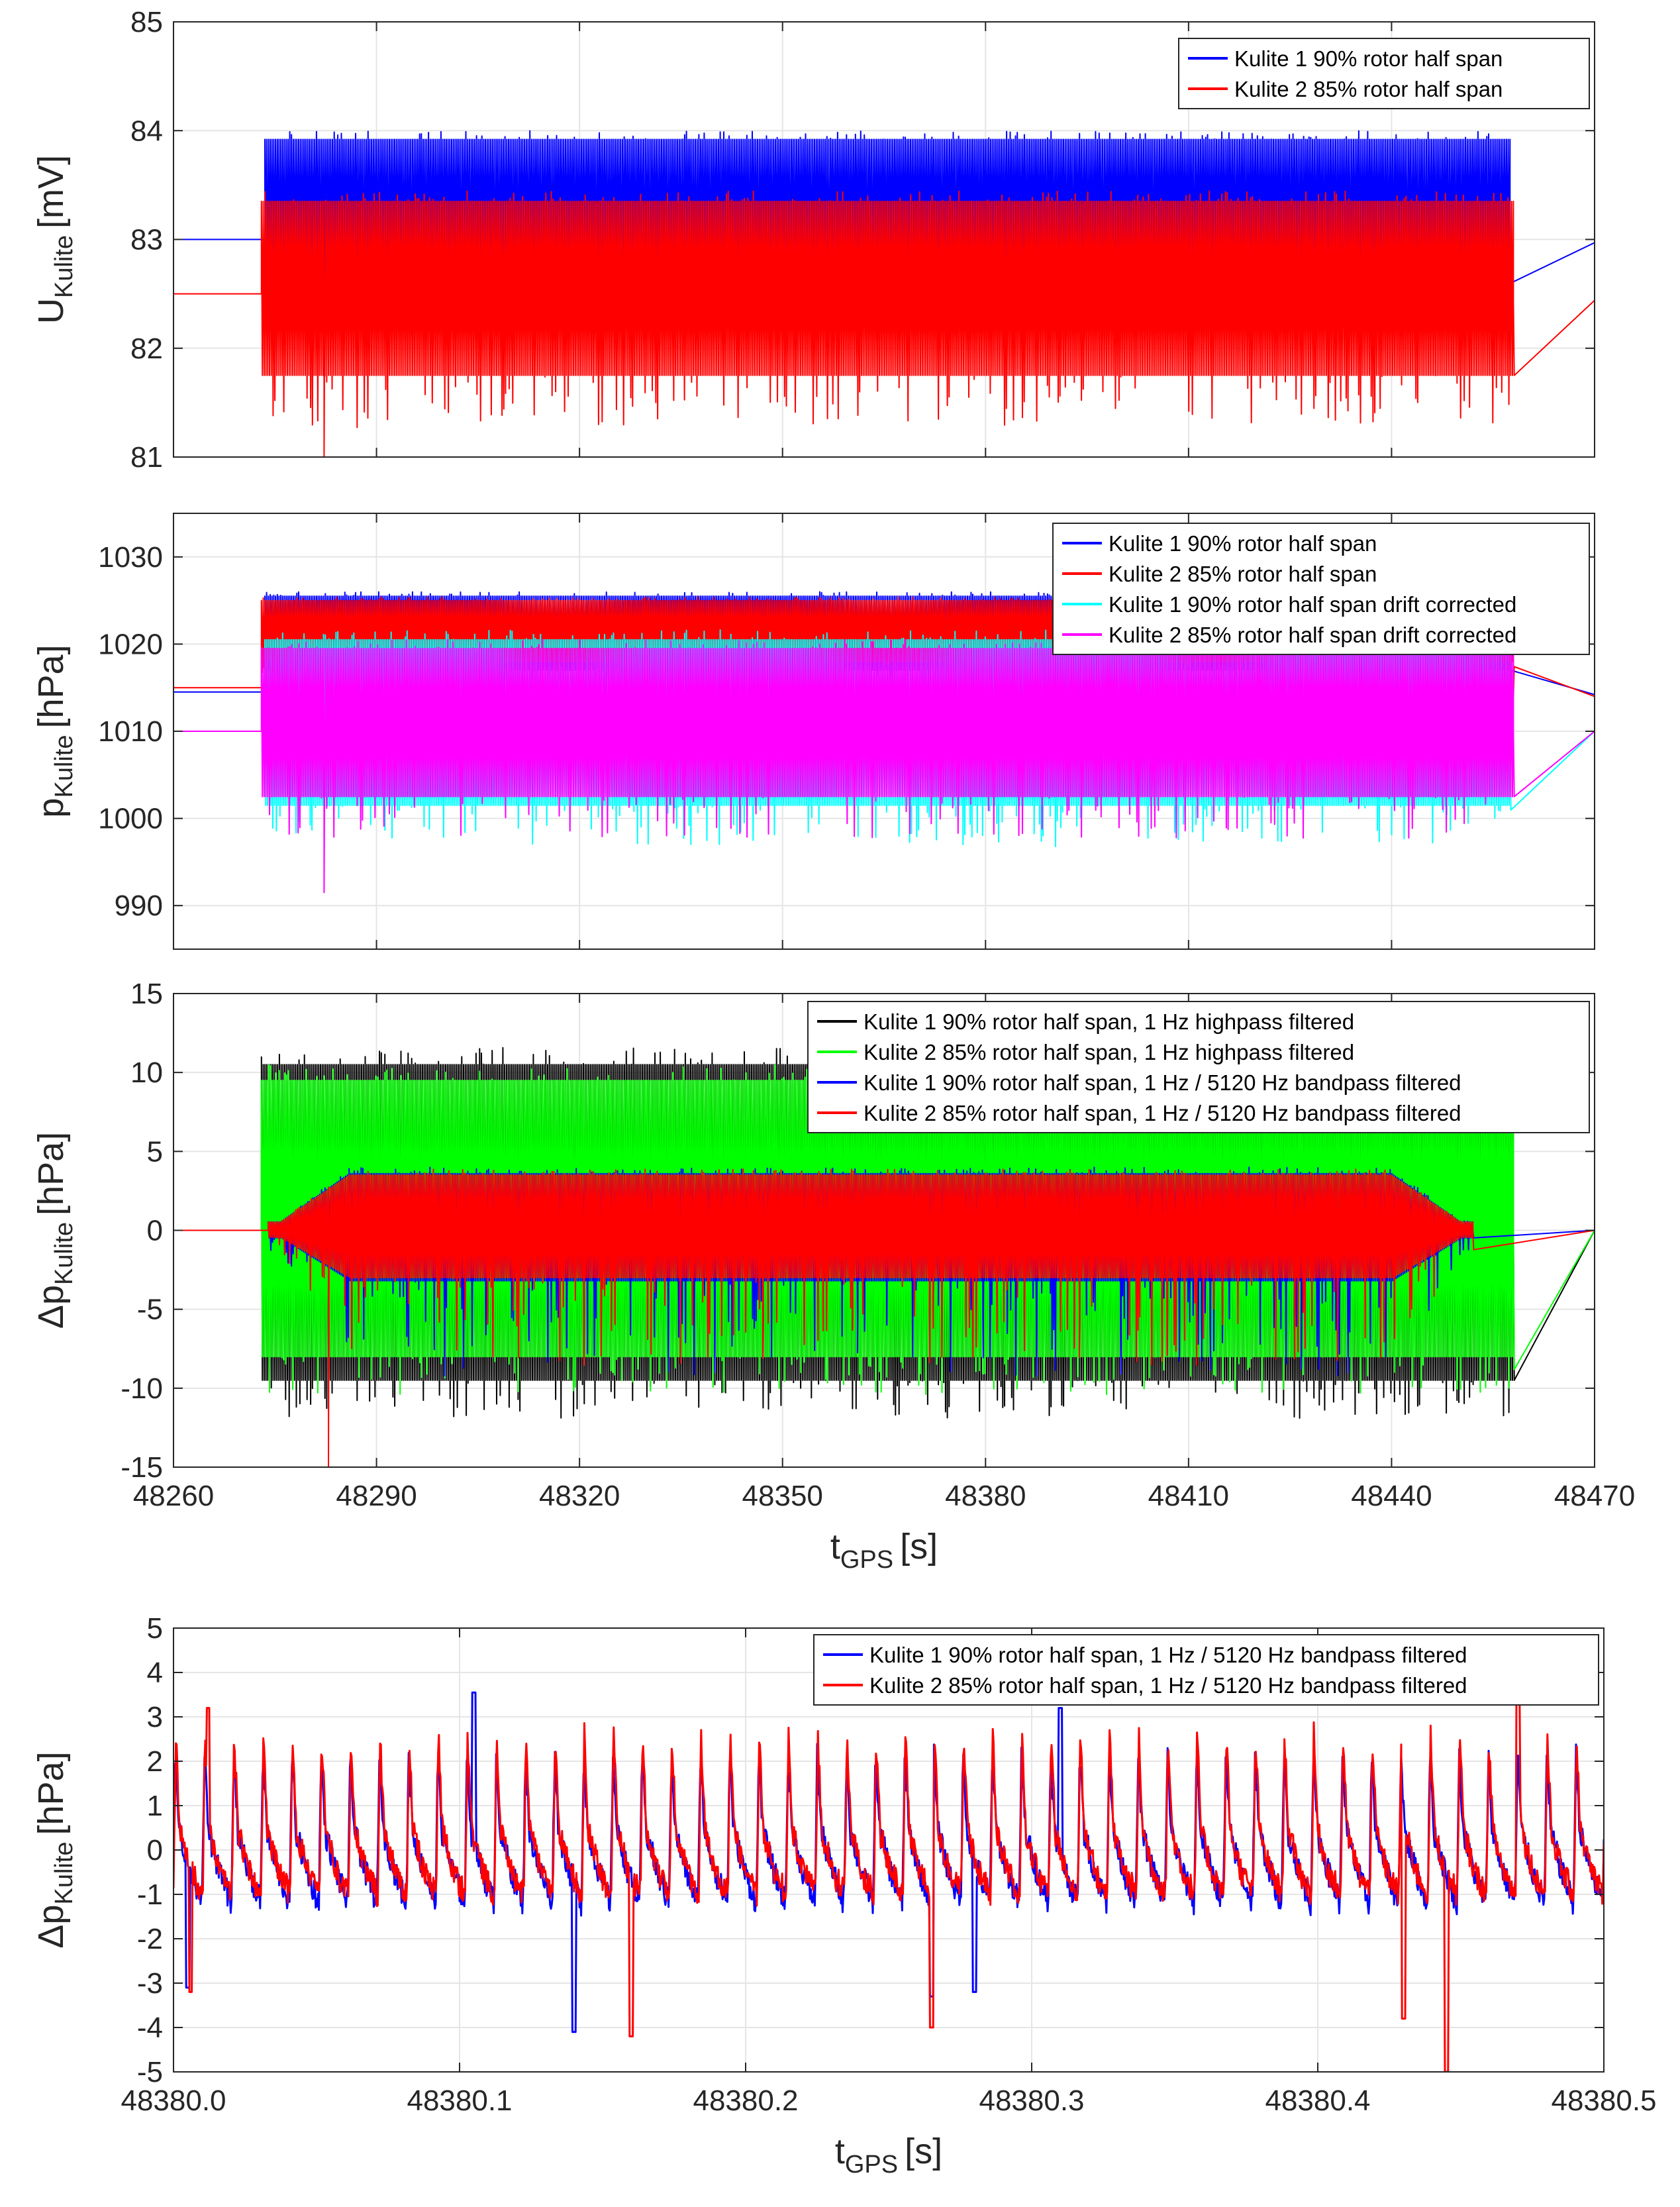 Image resolution: width=1680 pixels, height=2207 pixels. What do you see at coordinates (459, 2100) in the screenshot?
I see `xtick-label: 48380.1` at bounding box center [459, 2100].